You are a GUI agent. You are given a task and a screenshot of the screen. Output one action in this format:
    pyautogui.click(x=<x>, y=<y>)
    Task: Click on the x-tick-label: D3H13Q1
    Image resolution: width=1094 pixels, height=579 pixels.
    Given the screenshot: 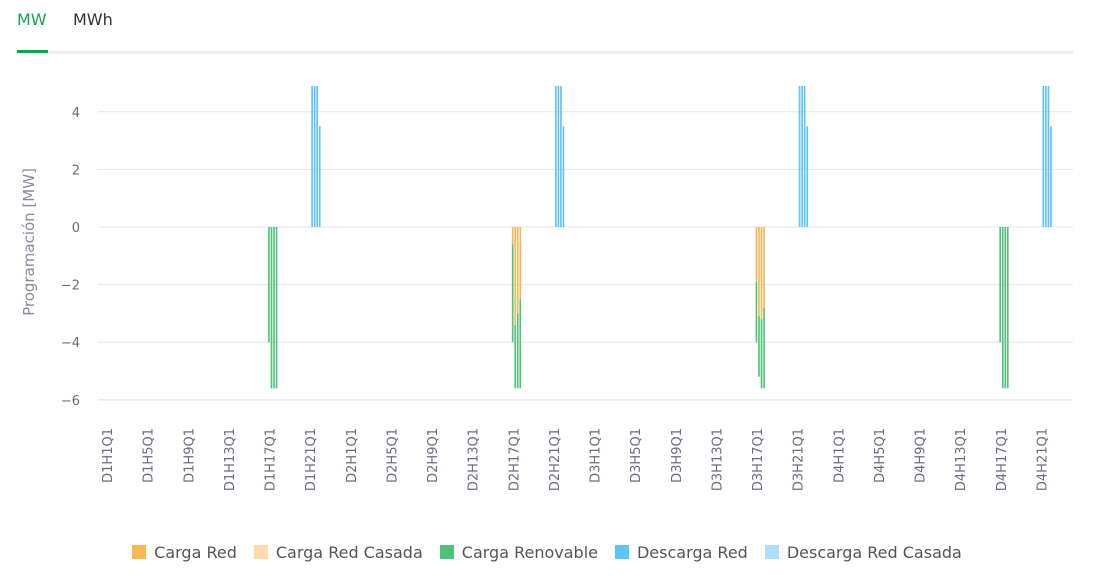 What is the action you would take?
    pyautogui.click(x=717, y=459)
    